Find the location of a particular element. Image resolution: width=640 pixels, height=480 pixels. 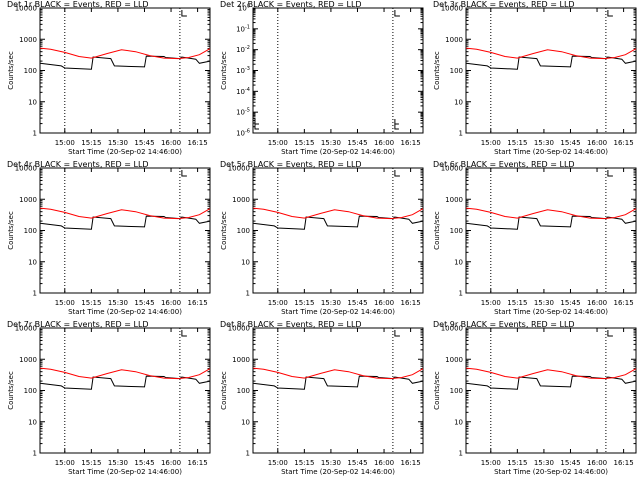

y-tick-label: 10⁻⁶ is located at coordinates (243, 133).